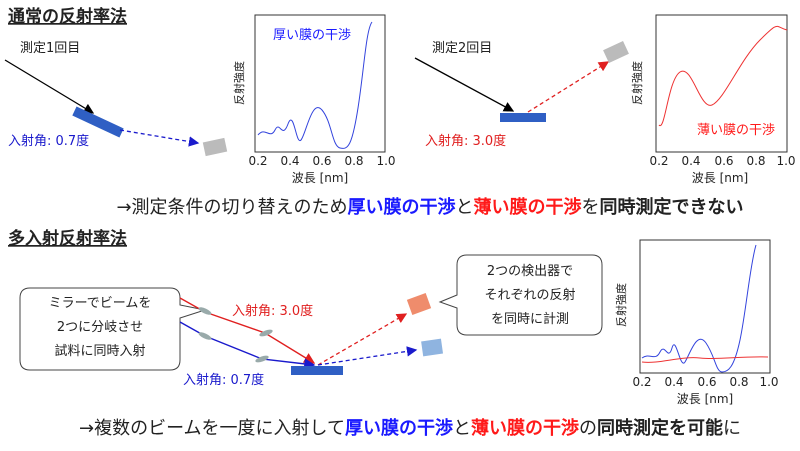 Image resolution: width=800 pixels, height=451 pixels. What do you see at coordinates (529, 295) in the screenshot?
I see `callout-text: それぞれの反射` at bounding box center [529, 295].